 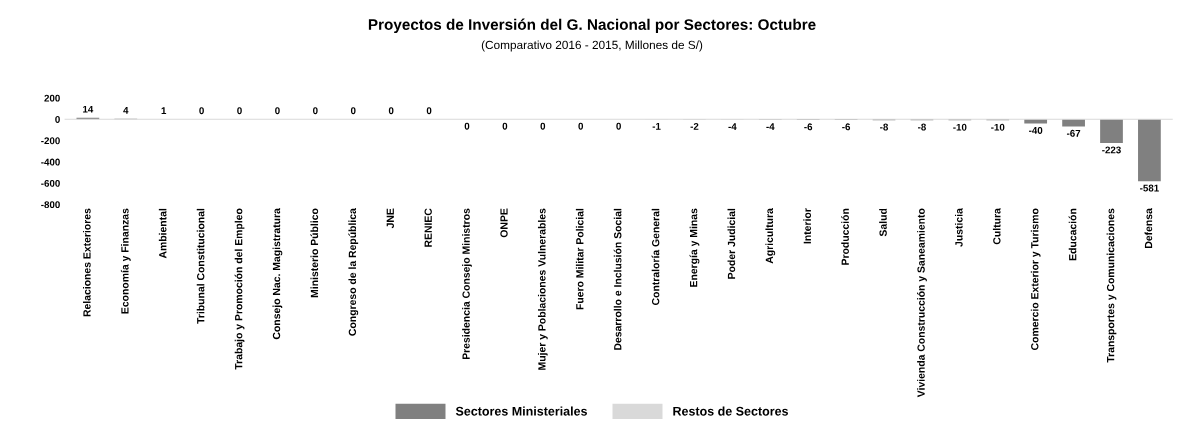 What do you see at coordinates (1036, 130) in the screenshot?
I see `data-label: -40` at bounding box center [1036, 130].